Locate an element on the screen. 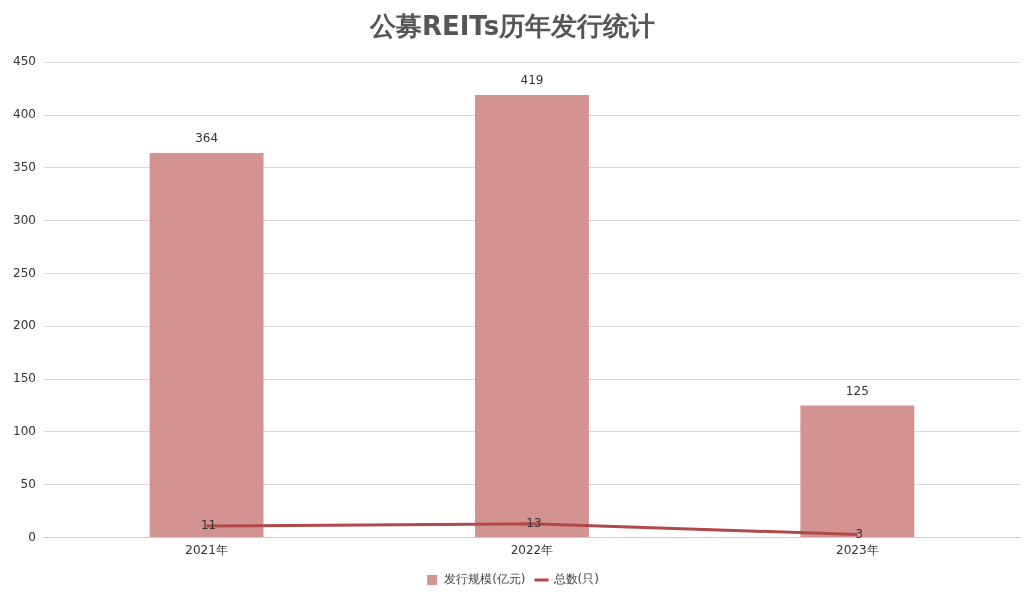 The image size is (1036, 606). data-label: 364 is located at coordinates (207, 138).